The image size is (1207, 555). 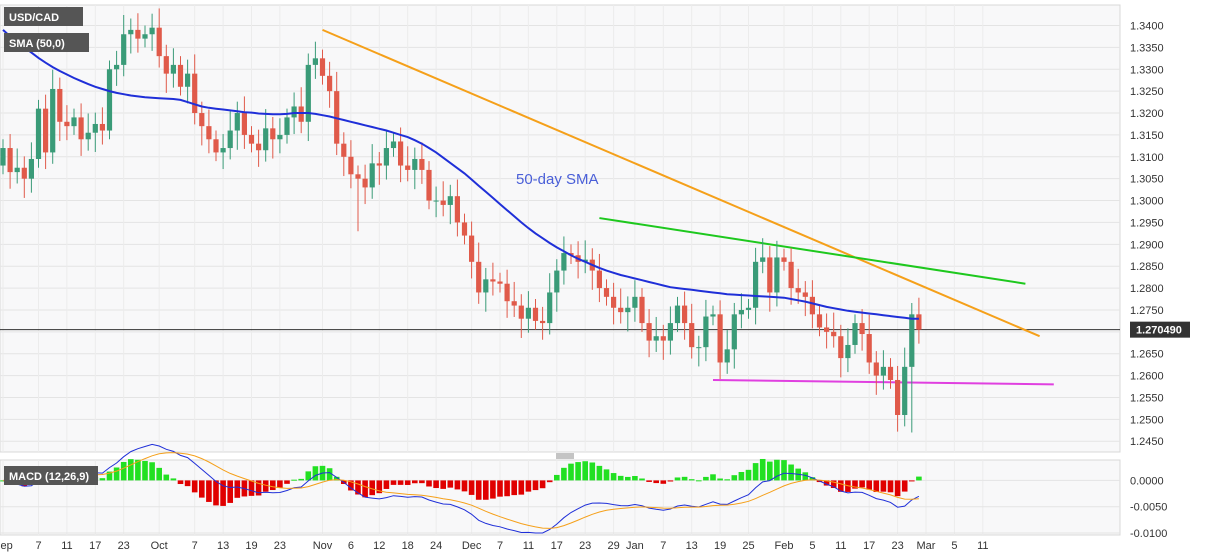 What do you see at coordinates (1147, 420) in the screenshot?
I see `price-tick-label: 1.2500` at bounding box center [1147, 420].